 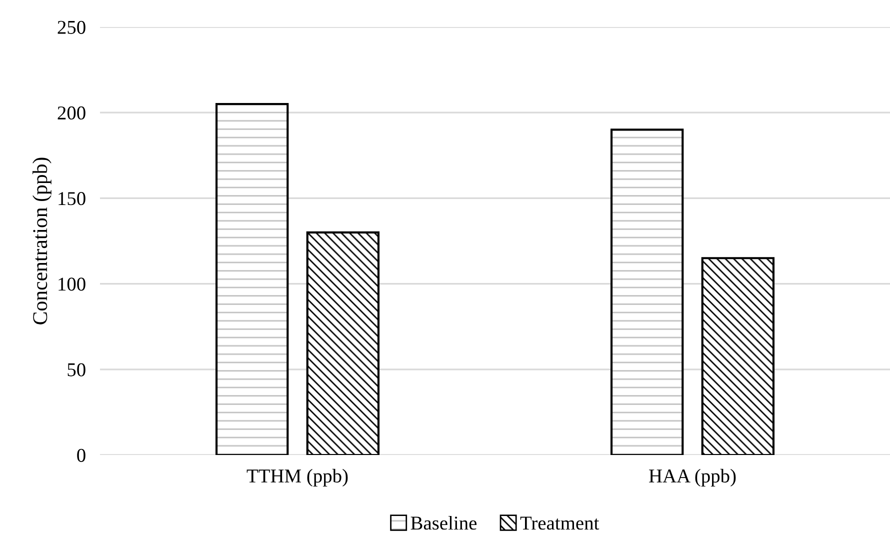 I want to click on y-tick-label: 50, so click(x=77, y=369).